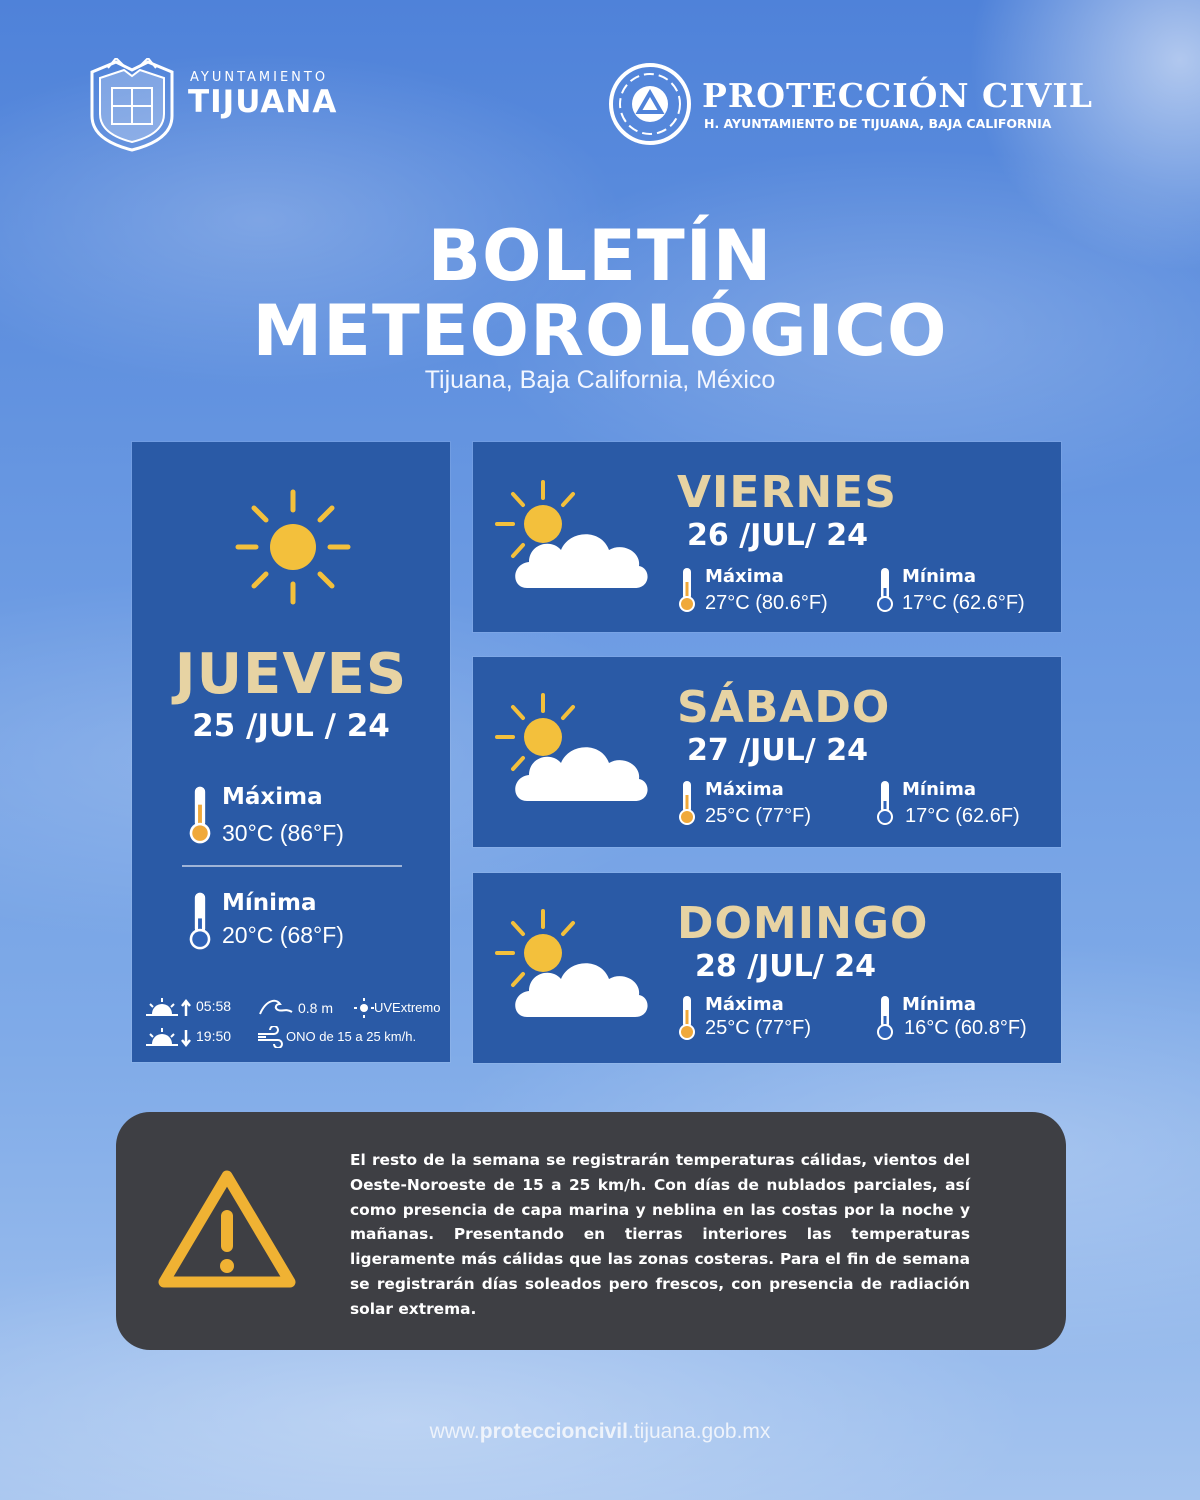 The image size is (1200, 1500). What do you see at coordinates (600, 331) in the screenshot?
I see `bulletin-title-line2: METEOROLÓGICO` at bounding box center [600, 331].